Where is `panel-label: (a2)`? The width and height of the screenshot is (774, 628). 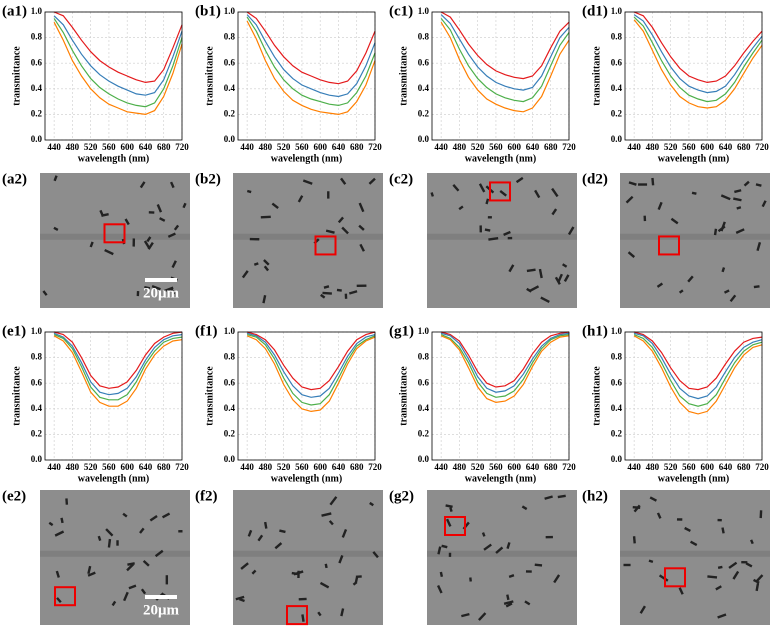
panel-label: (a2) is located at coordinates (14, 179).